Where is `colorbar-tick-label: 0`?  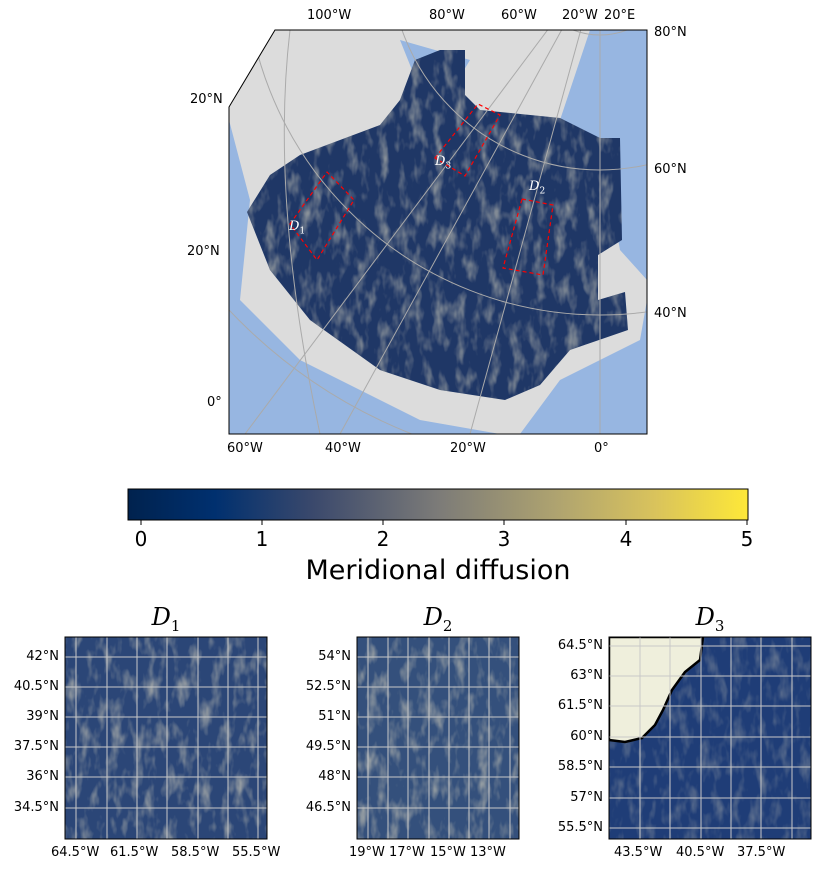
colorbar-tick-label: 0 is located at coordinates (141, 539).